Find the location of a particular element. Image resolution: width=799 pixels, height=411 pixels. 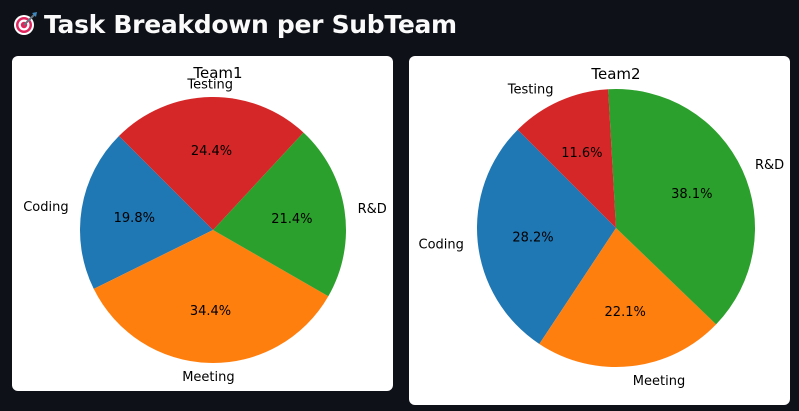

pct-label-r-d: 38.1% is located at coordinates (691, 194).